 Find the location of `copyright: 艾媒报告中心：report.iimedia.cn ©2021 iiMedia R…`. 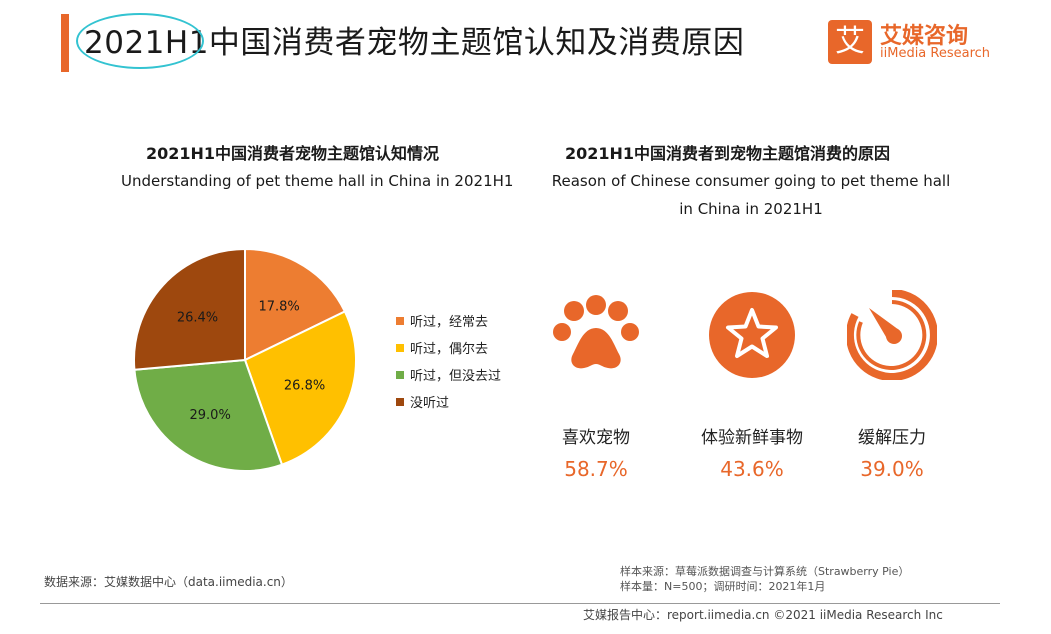

copyright: 艾媒报告中心：report.iimedia.cn ©2021 iiMedia R… is located at coordinates (763, 615).